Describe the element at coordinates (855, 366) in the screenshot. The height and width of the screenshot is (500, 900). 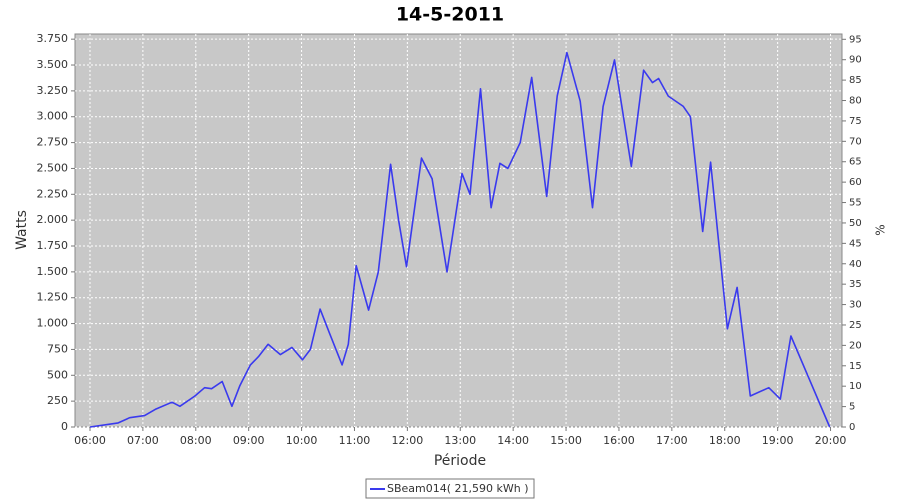
I see `y2-tick-label: 15` at that location.